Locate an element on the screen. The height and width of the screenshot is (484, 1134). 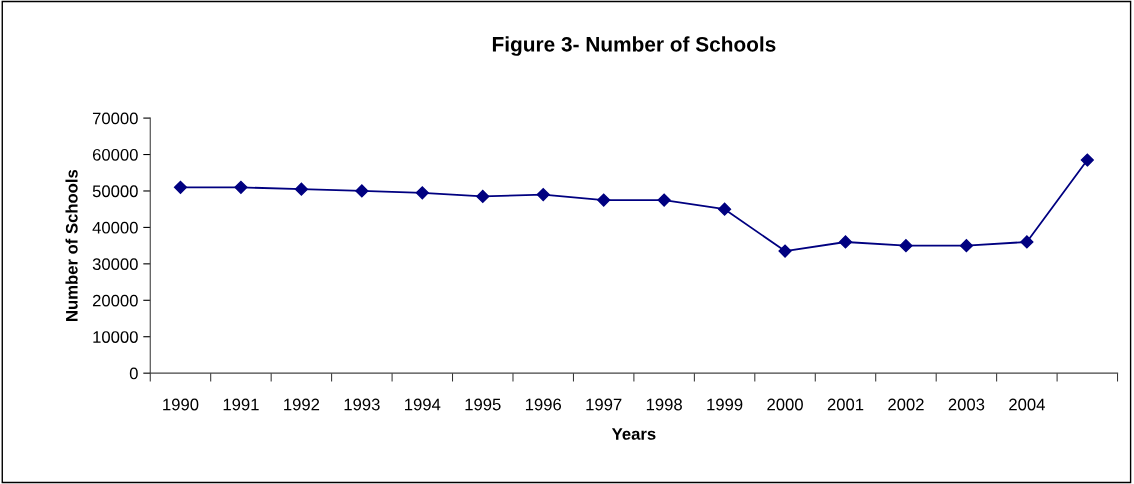
x-tick-label: 1992 is located at coordinates (302, 404).